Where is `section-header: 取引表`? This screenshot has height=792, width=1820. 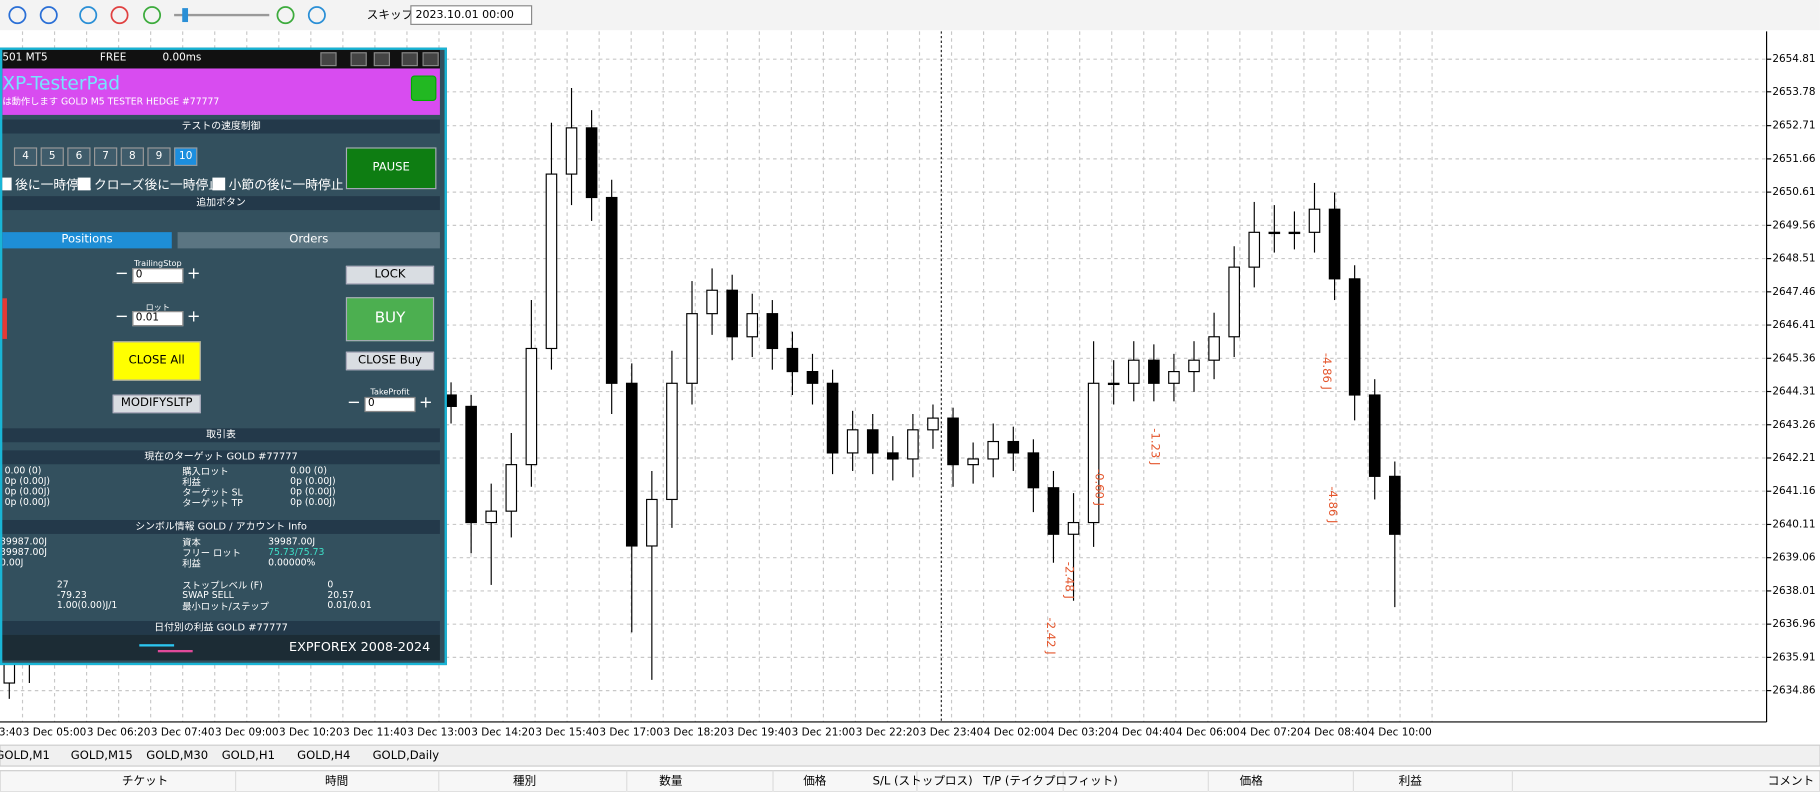
section-header: 取引表 is located at coordinates (221, 435).